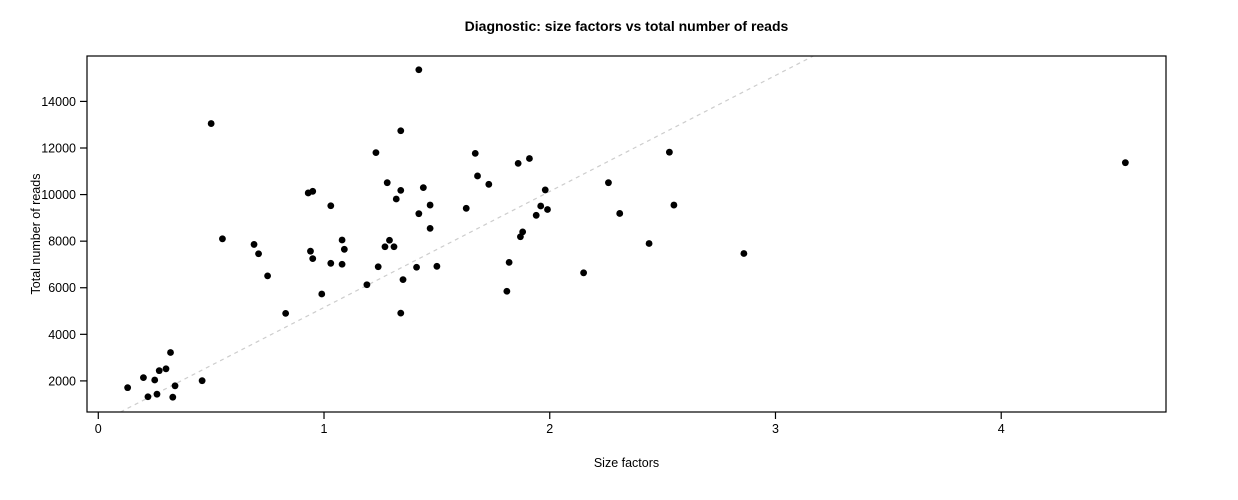 The width and height of the screenshot is (1238, 500). I want to click on y-axis-title: Total number of reads, so click(36, 234).